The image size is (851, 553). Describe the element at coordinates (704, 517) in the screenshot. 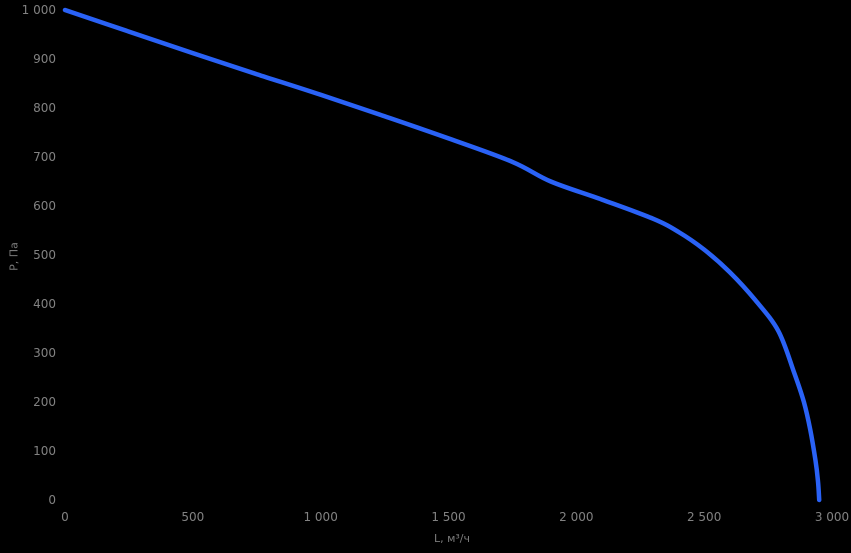

I see `x-tick-label: 2 500` at that location.